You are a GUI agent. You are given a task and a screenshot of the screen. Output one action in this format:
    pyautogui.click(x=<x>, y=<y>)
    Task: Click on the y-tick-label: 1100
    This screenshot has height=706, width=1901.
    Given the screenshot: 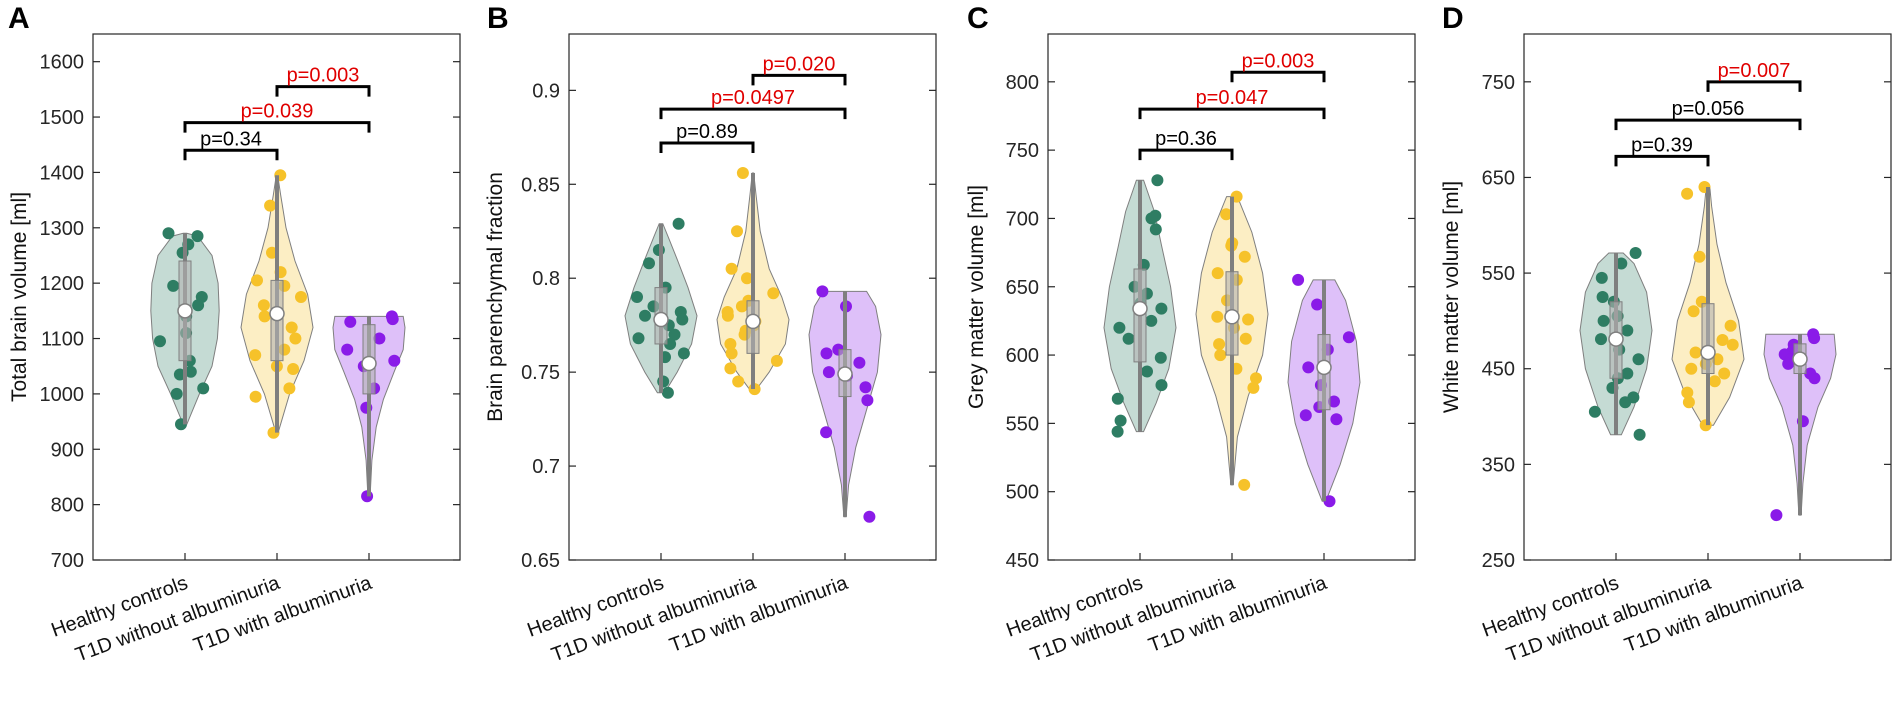 What is the action you would take?
    pyautogui.click(x=62, y=340)
    